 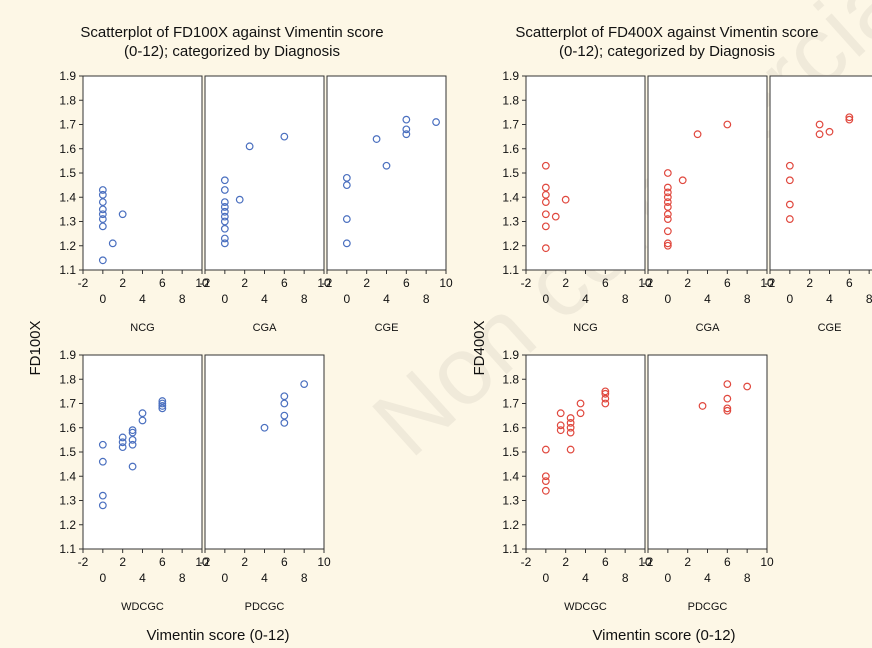 What do you see at coordinates (667, 51) in the screenshot?
I see `chart-title-line2: (0-12); categorized by Diagnosis` at bounding box center [667, 51].